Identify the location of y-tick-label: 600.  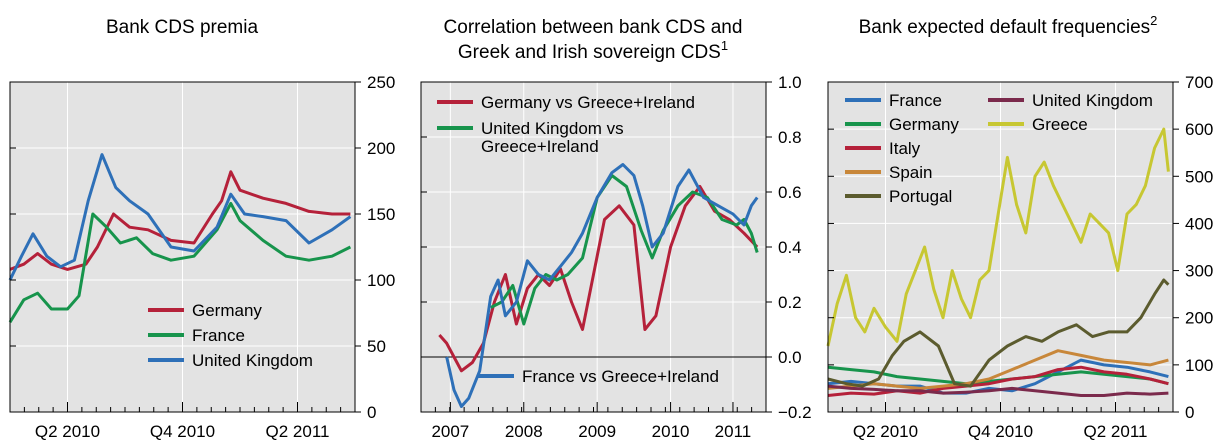
(1199, 129).